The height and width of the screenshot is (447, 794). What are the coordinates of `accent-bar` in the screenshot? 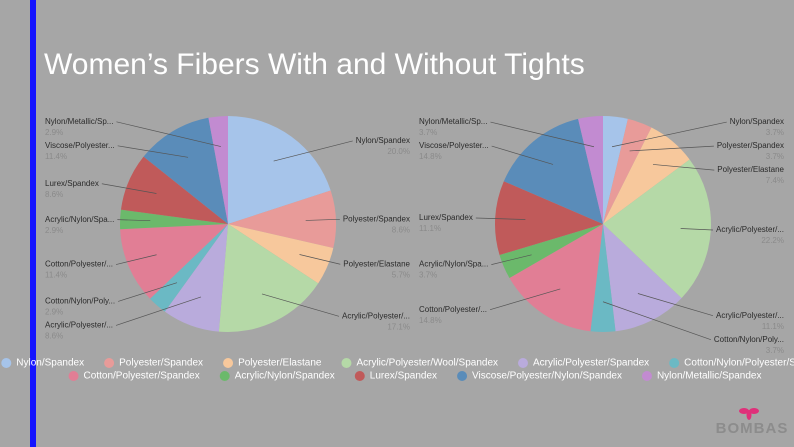 It's located at (33, 223).